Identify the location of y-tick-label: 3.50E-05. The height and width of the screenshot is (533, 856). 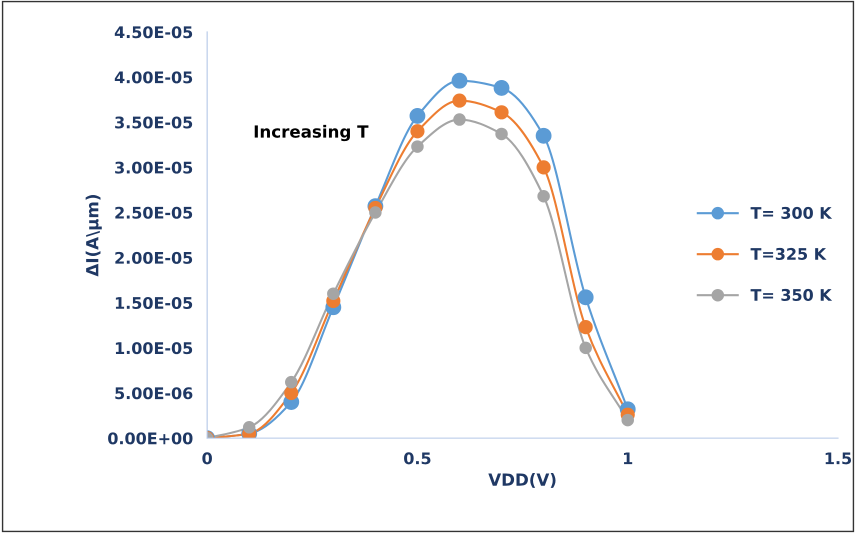
(153, 122).